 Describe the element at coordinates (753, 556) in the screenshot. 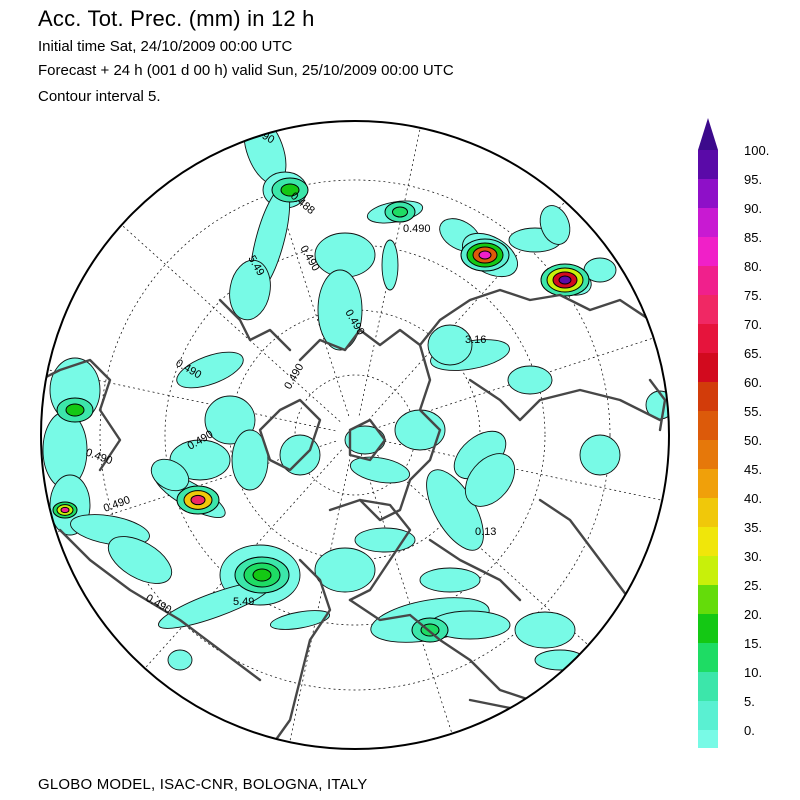

I see `legend-level-label: 30.` at that location.